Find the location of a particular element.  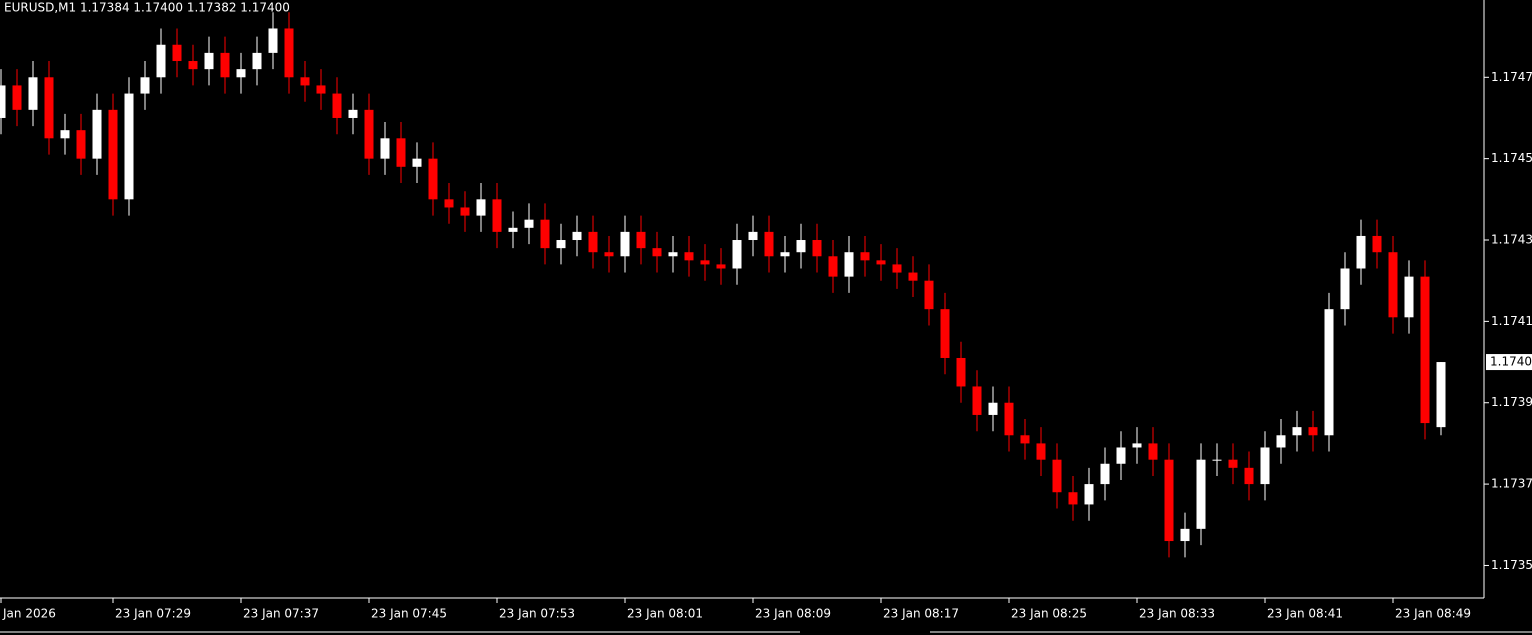

current-price-box is located at coordinates (1509, 362).